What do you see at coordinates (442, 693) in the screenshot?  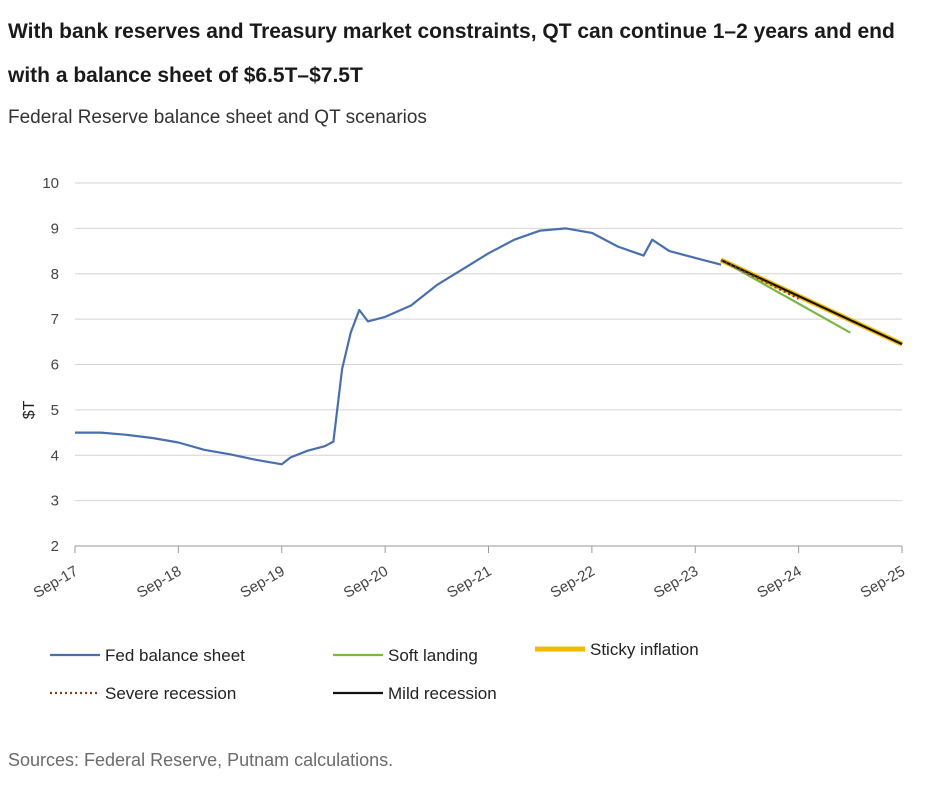 I see `legend-label: Mild recession` at bounding box center [442, 693].